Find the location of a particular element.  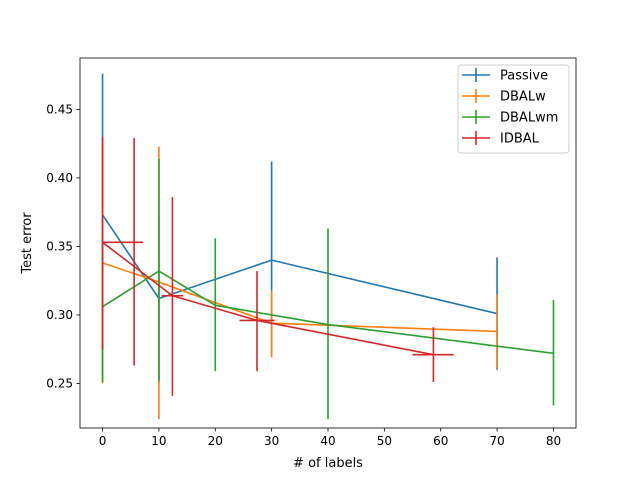

legend-label: IDBAL is located at coordinates (520, 139).